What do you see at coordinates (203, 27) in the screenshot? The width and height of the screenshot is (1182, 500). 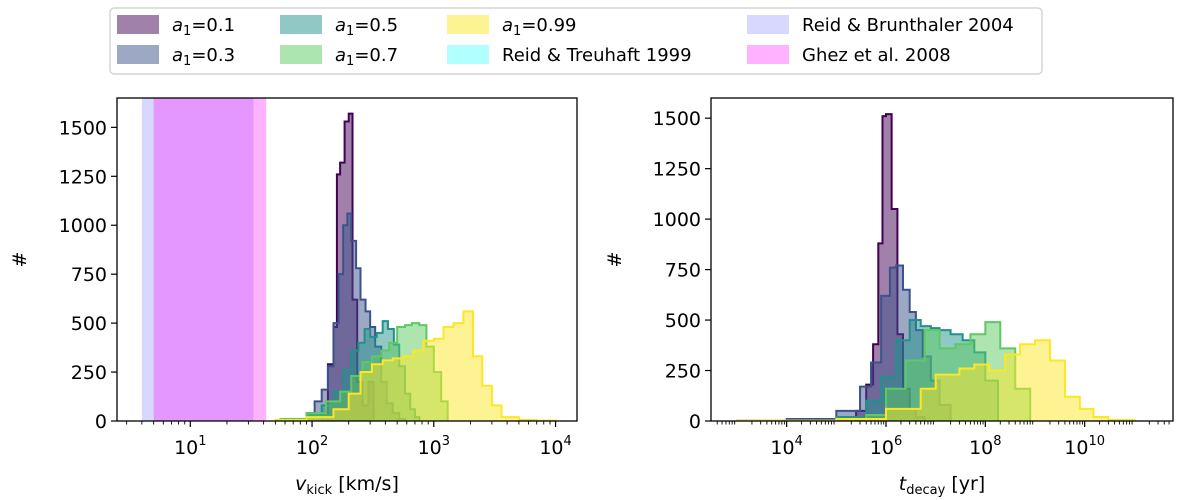 I see `legend-label: a1=0.1` at bounding box center [203, 27].